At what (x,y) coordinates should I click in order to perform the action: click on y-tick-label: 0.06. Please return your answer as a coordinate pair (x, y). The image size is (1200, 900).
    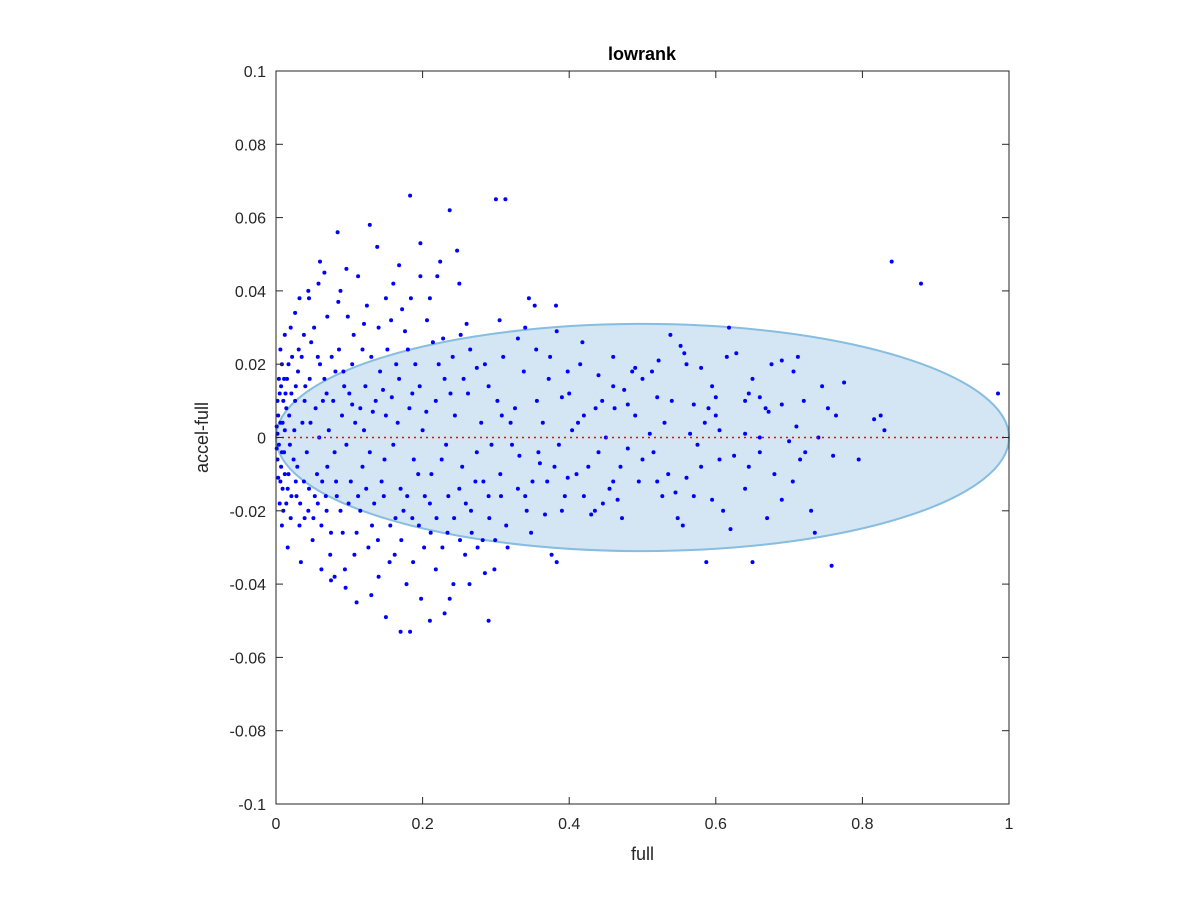
    Looking at the image, I should click on (250, 219).